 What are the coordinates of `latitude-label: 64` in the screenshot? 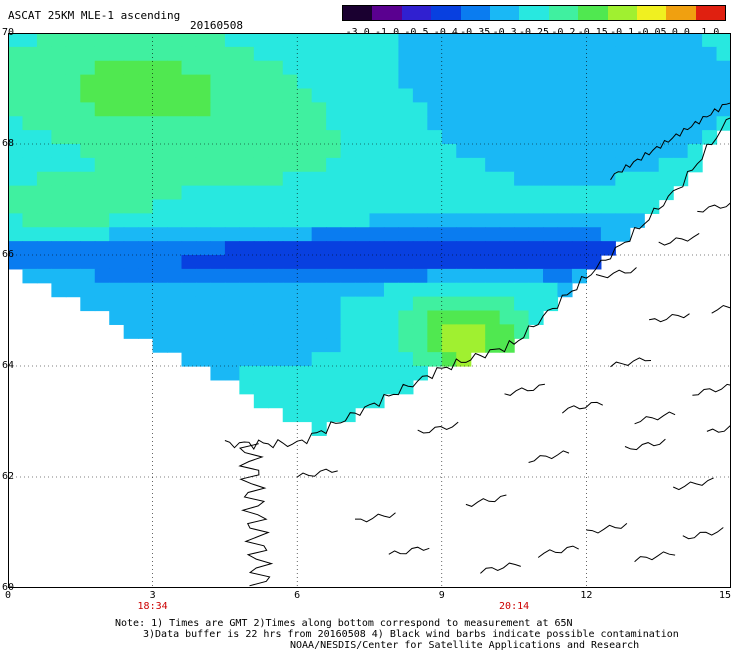 It's located at (8, 365).